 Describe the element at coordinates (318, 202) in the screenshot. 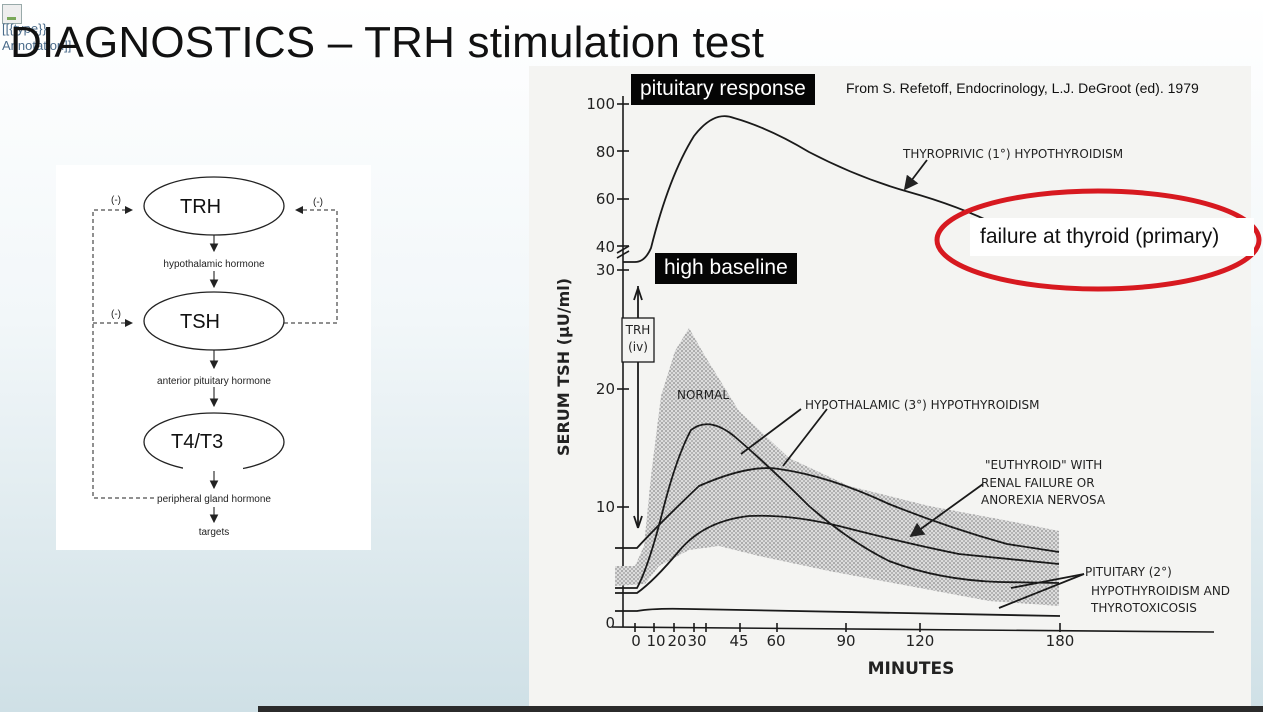

I see `feedback-sign-2: (-)` at that location.